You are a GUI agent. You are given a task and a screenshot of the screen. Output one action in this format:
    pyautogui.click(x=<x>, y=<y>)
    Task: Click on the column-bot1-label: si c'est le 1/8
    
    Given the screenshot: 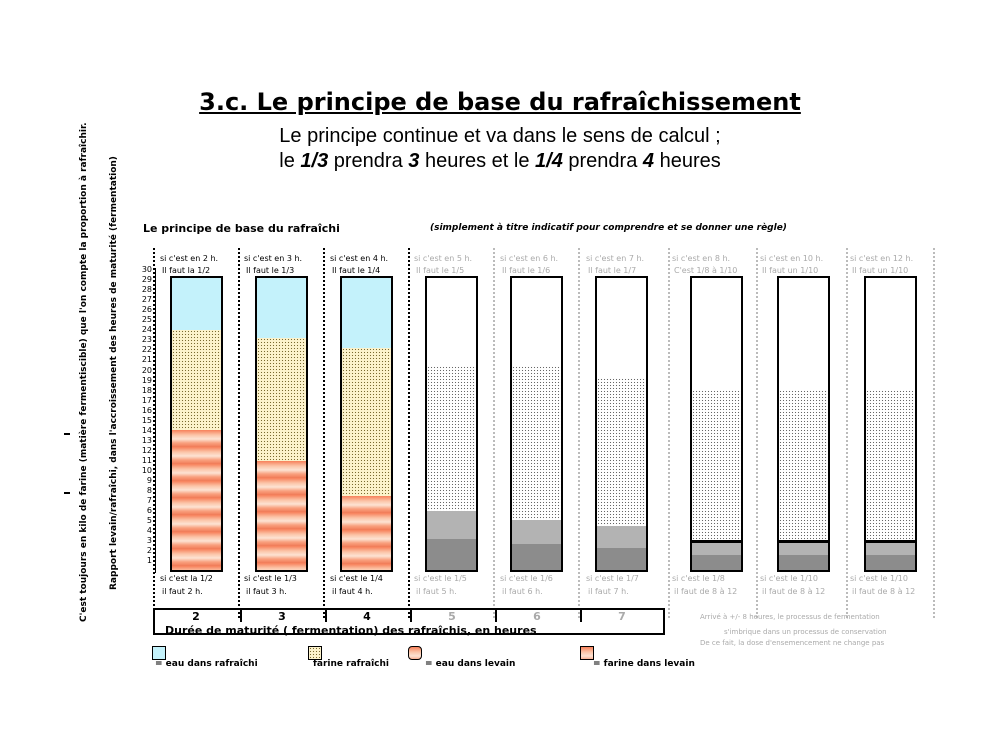 What is the action you would take?
    pyautogui.click(x=698, y=578)
    